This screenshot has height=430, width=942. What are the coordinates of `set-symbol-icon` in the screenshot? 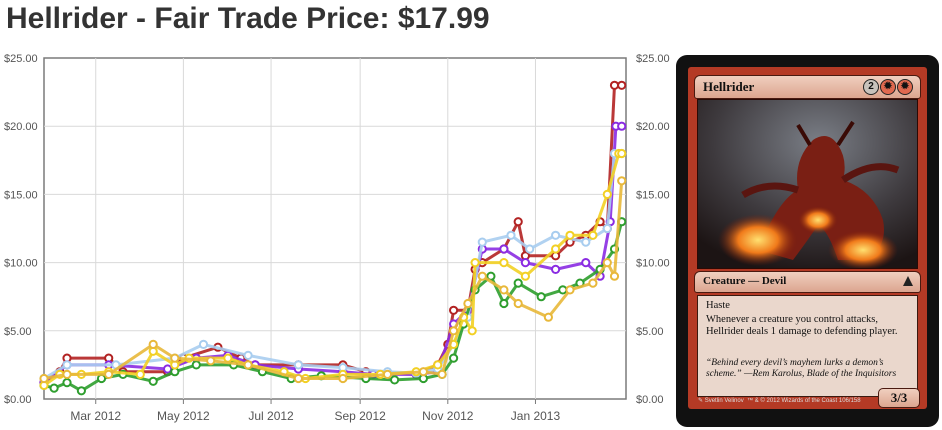 It's located at (908, 281).